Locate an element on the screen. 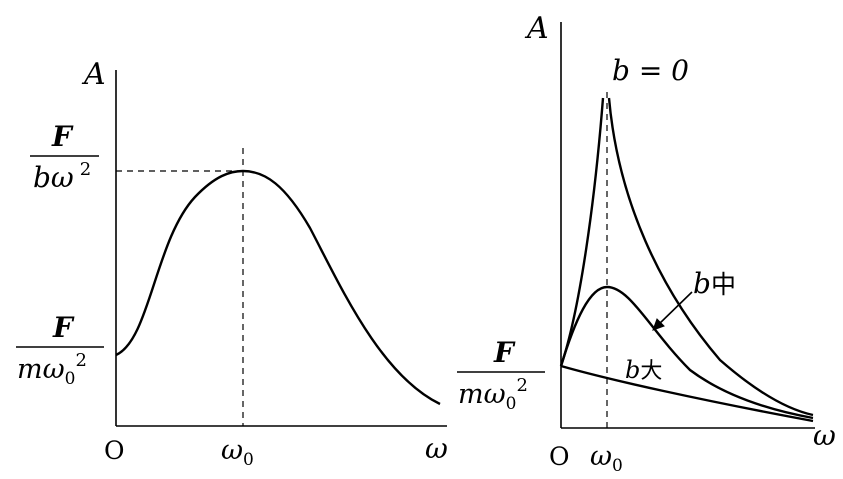  left-peak-fraction: F bω 2 is located at coordinates (64, 157).